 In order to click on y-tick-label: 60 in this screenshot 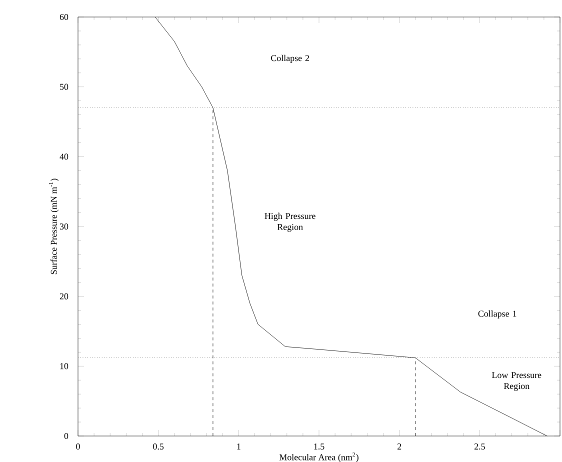, I will do `click(64, 17)`.